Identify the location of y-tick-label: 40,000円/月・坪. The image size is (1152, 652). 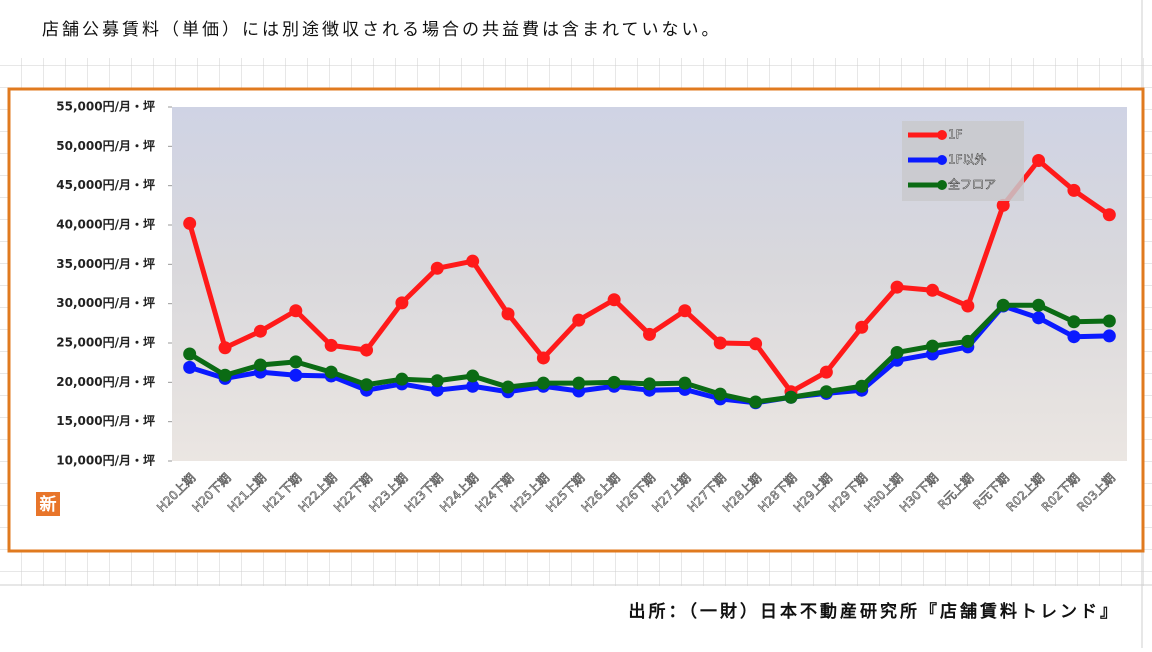
(105, 225).